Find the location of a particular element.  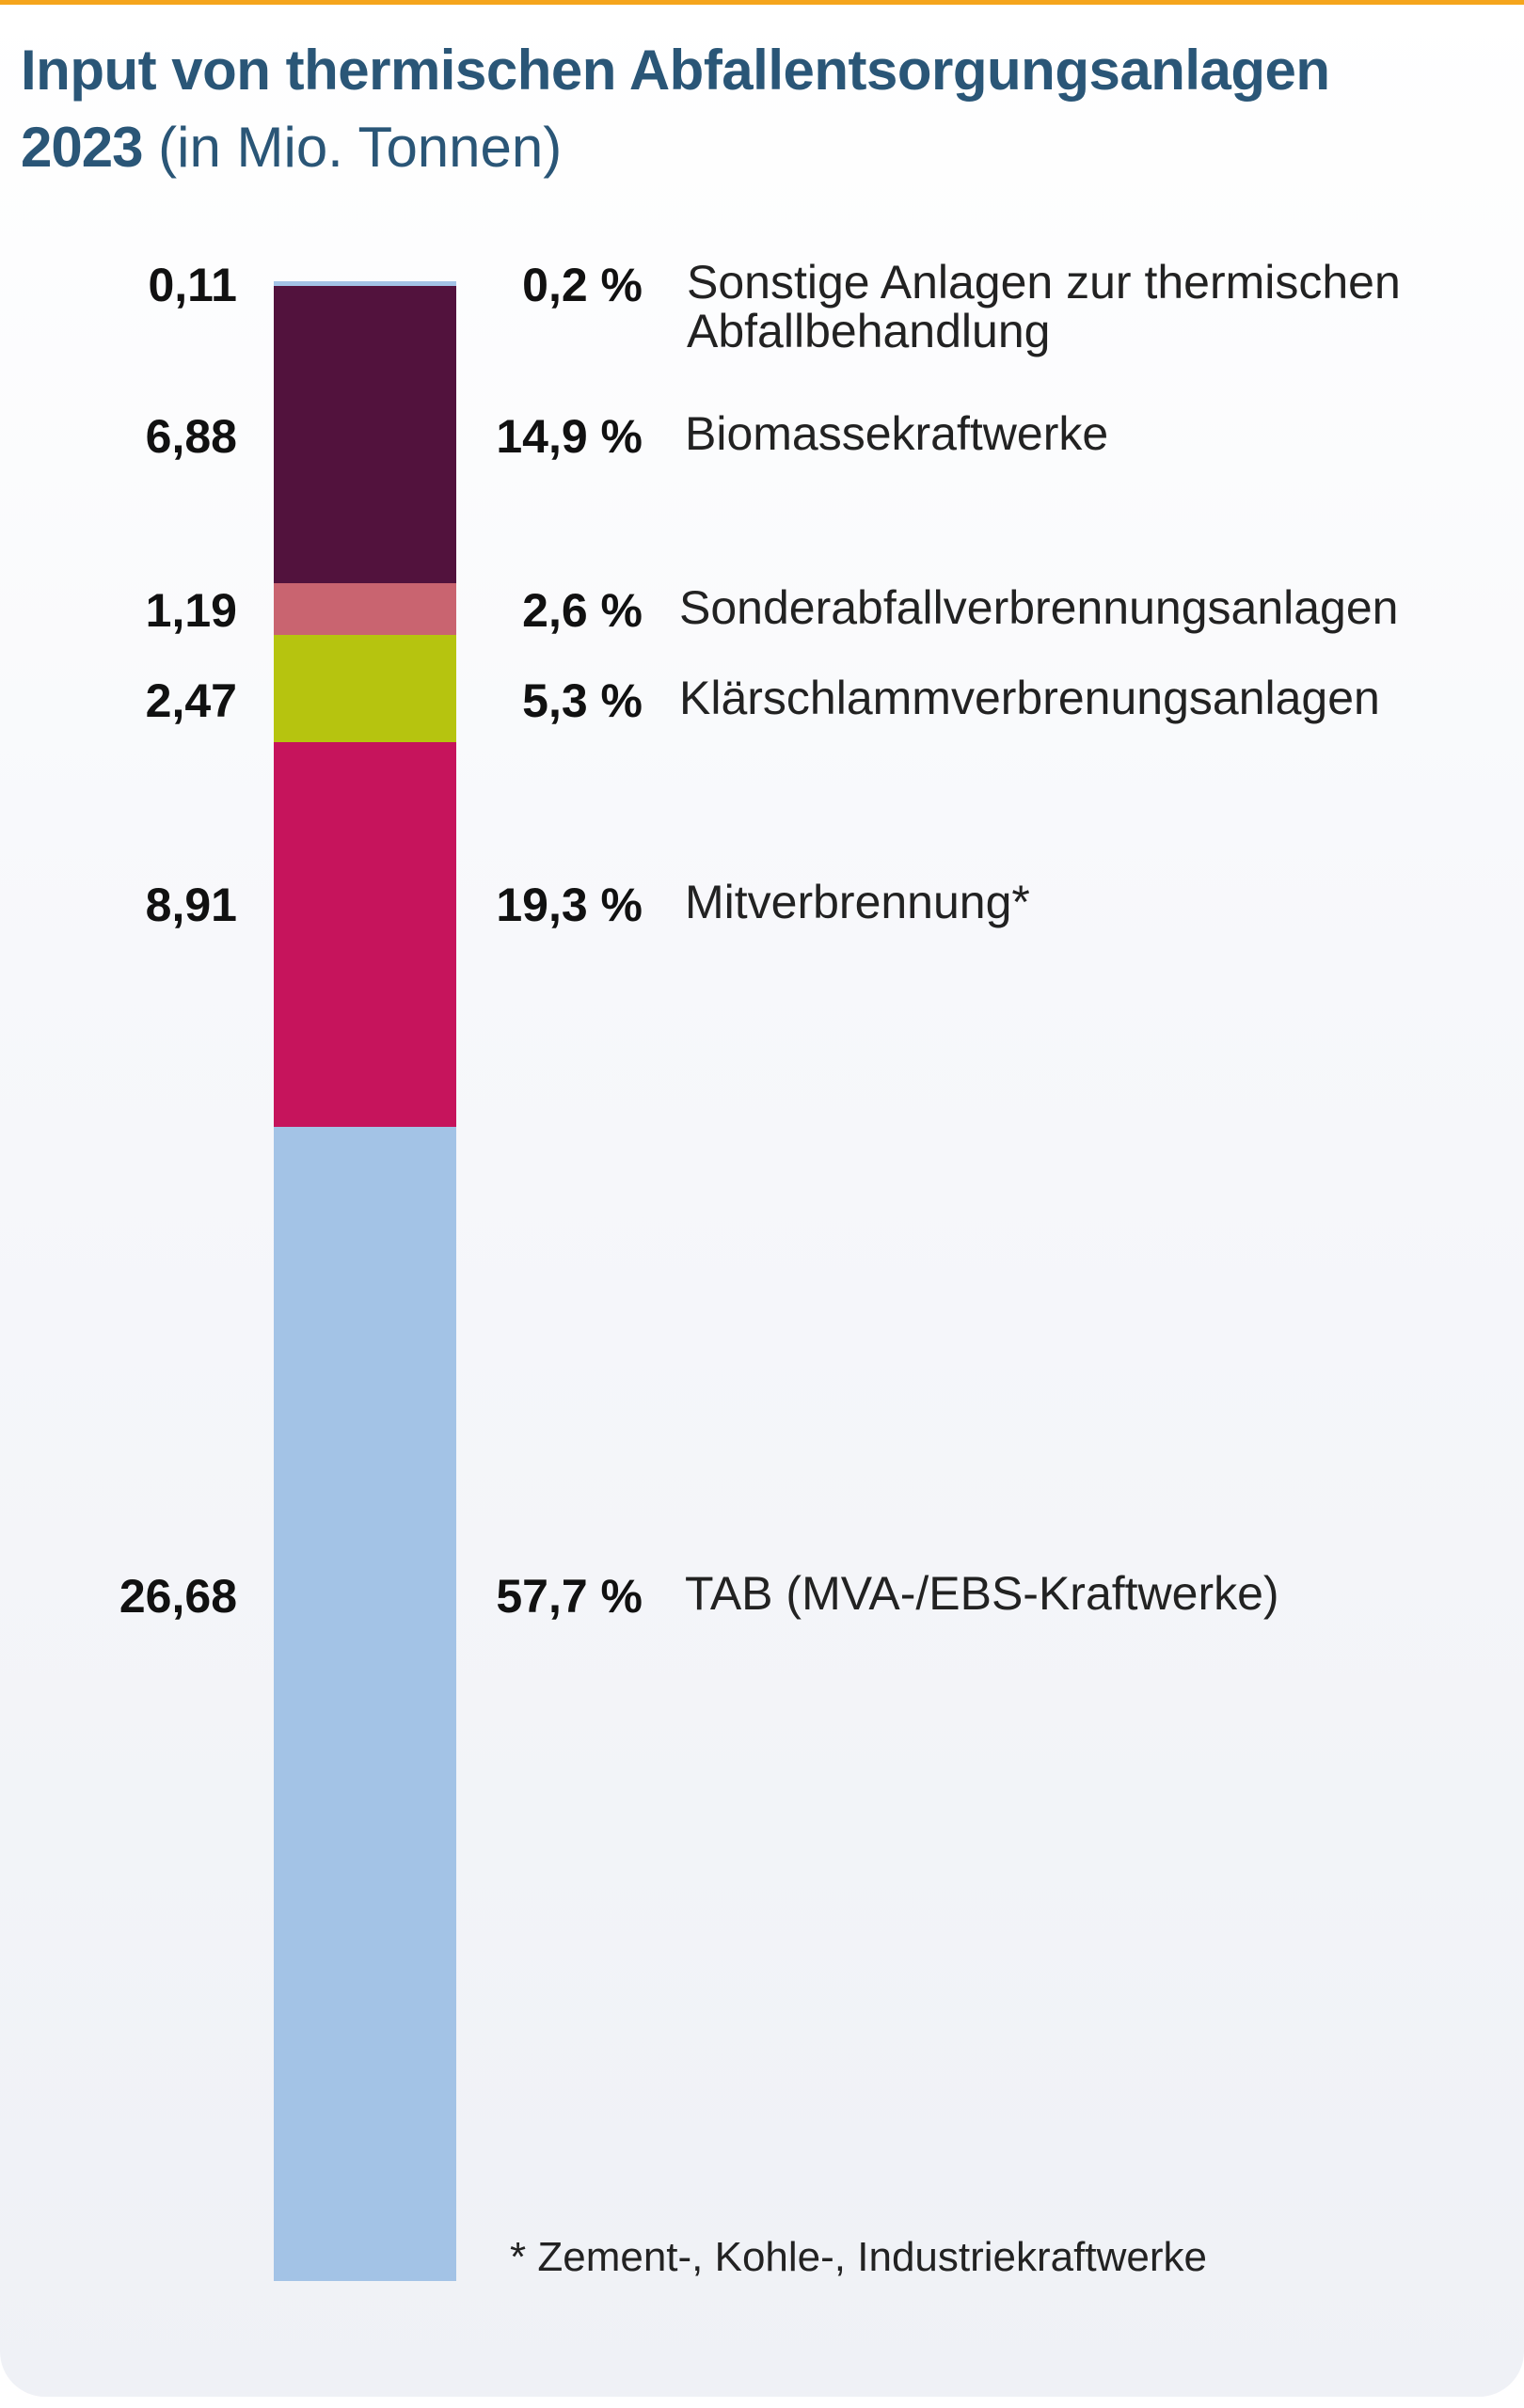

year: 2023 is located at coordinates (82, 148).